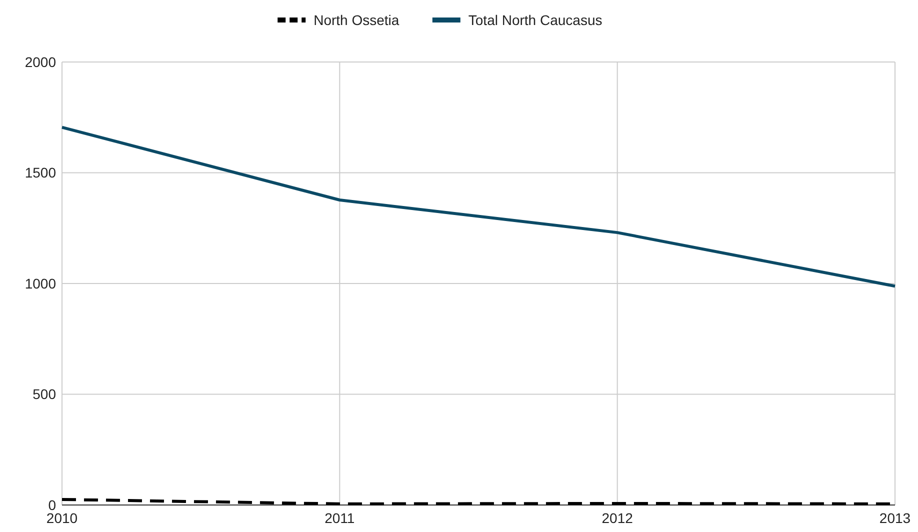 This screenshot has width=918, height=532. Describe the element at coordinates (40, 172) in the screenshot. I see `y-tick-label: 1500` at that location.